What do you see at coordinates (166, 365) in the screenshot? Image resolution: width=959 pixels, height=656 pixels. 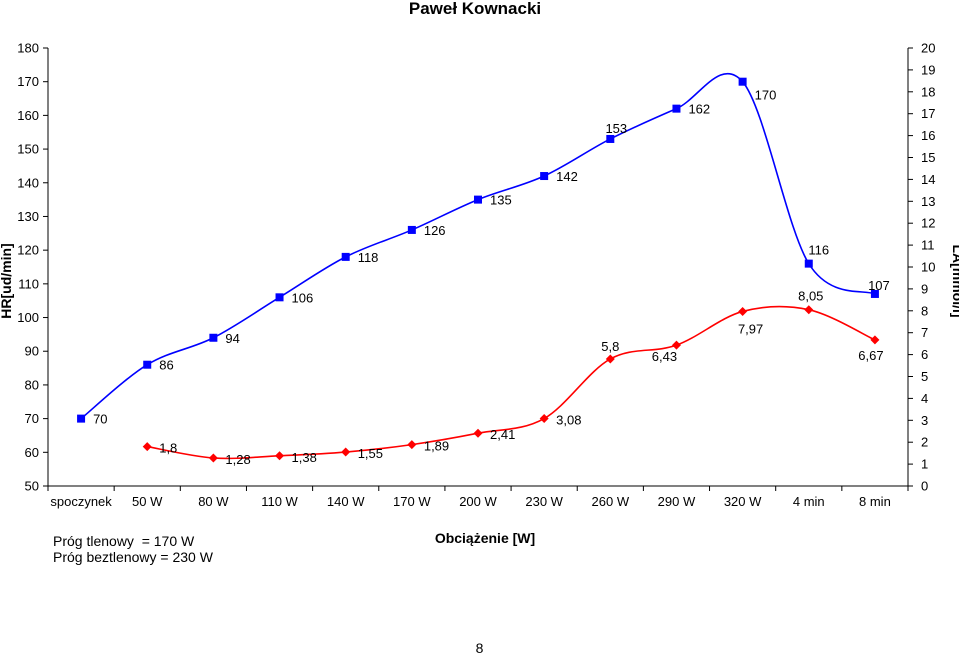 I see `hr-series-data-label: 86` at bounding box center [166, 365].